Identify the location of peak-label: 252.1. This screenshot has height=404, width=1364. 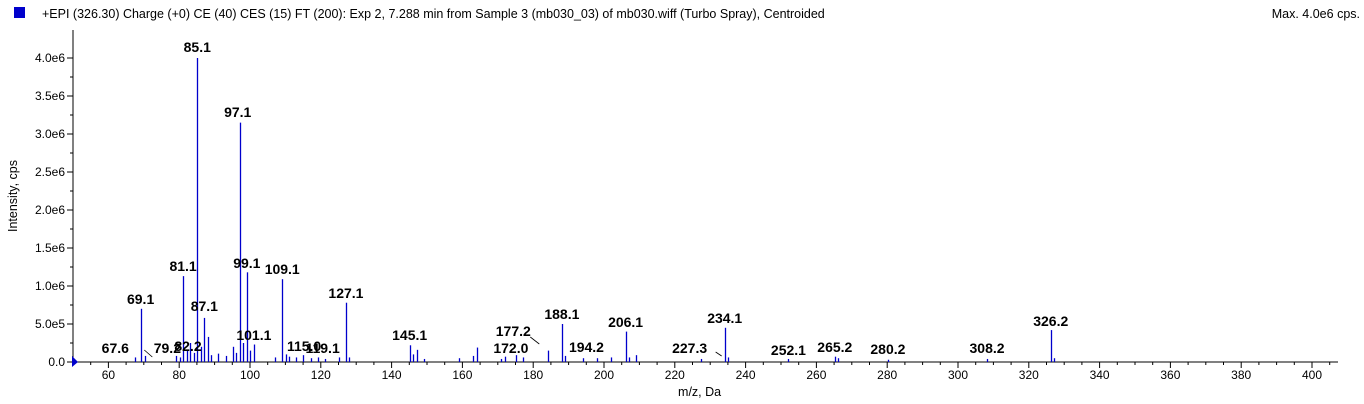
(788, 350).